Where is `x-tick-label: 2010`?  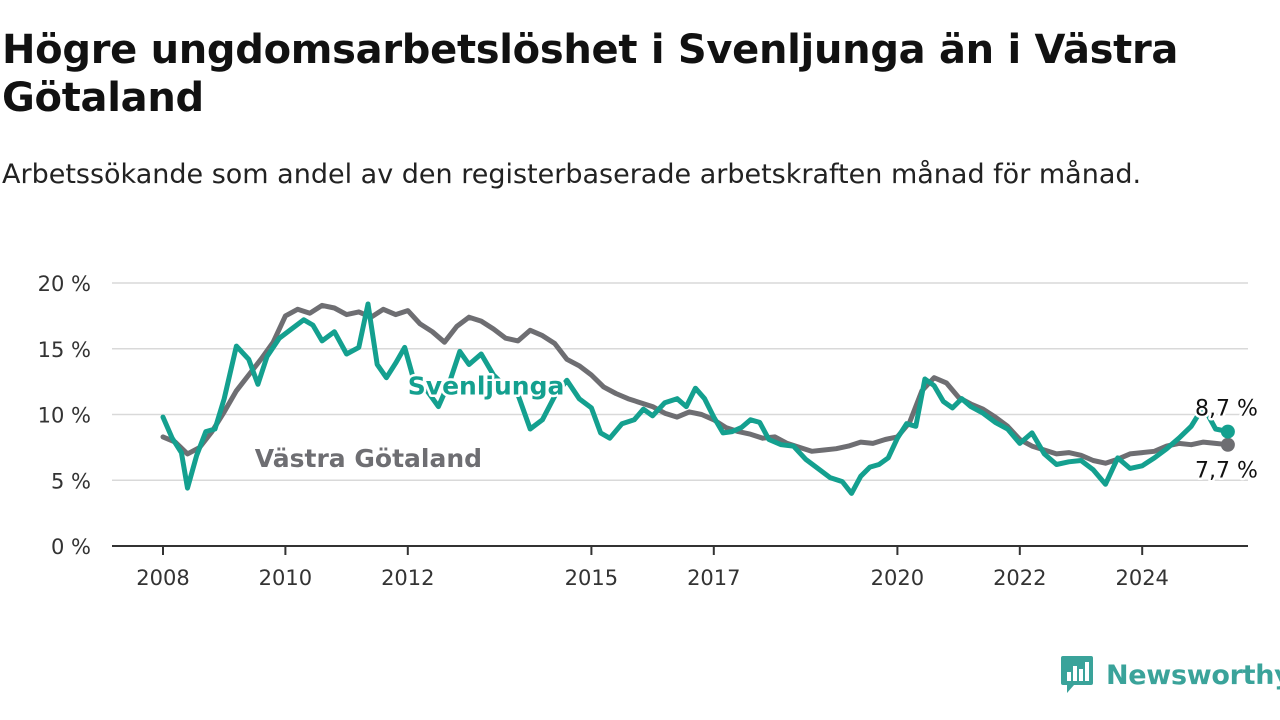
x-tick-label: 2010 is located at coordinates (285, 578).